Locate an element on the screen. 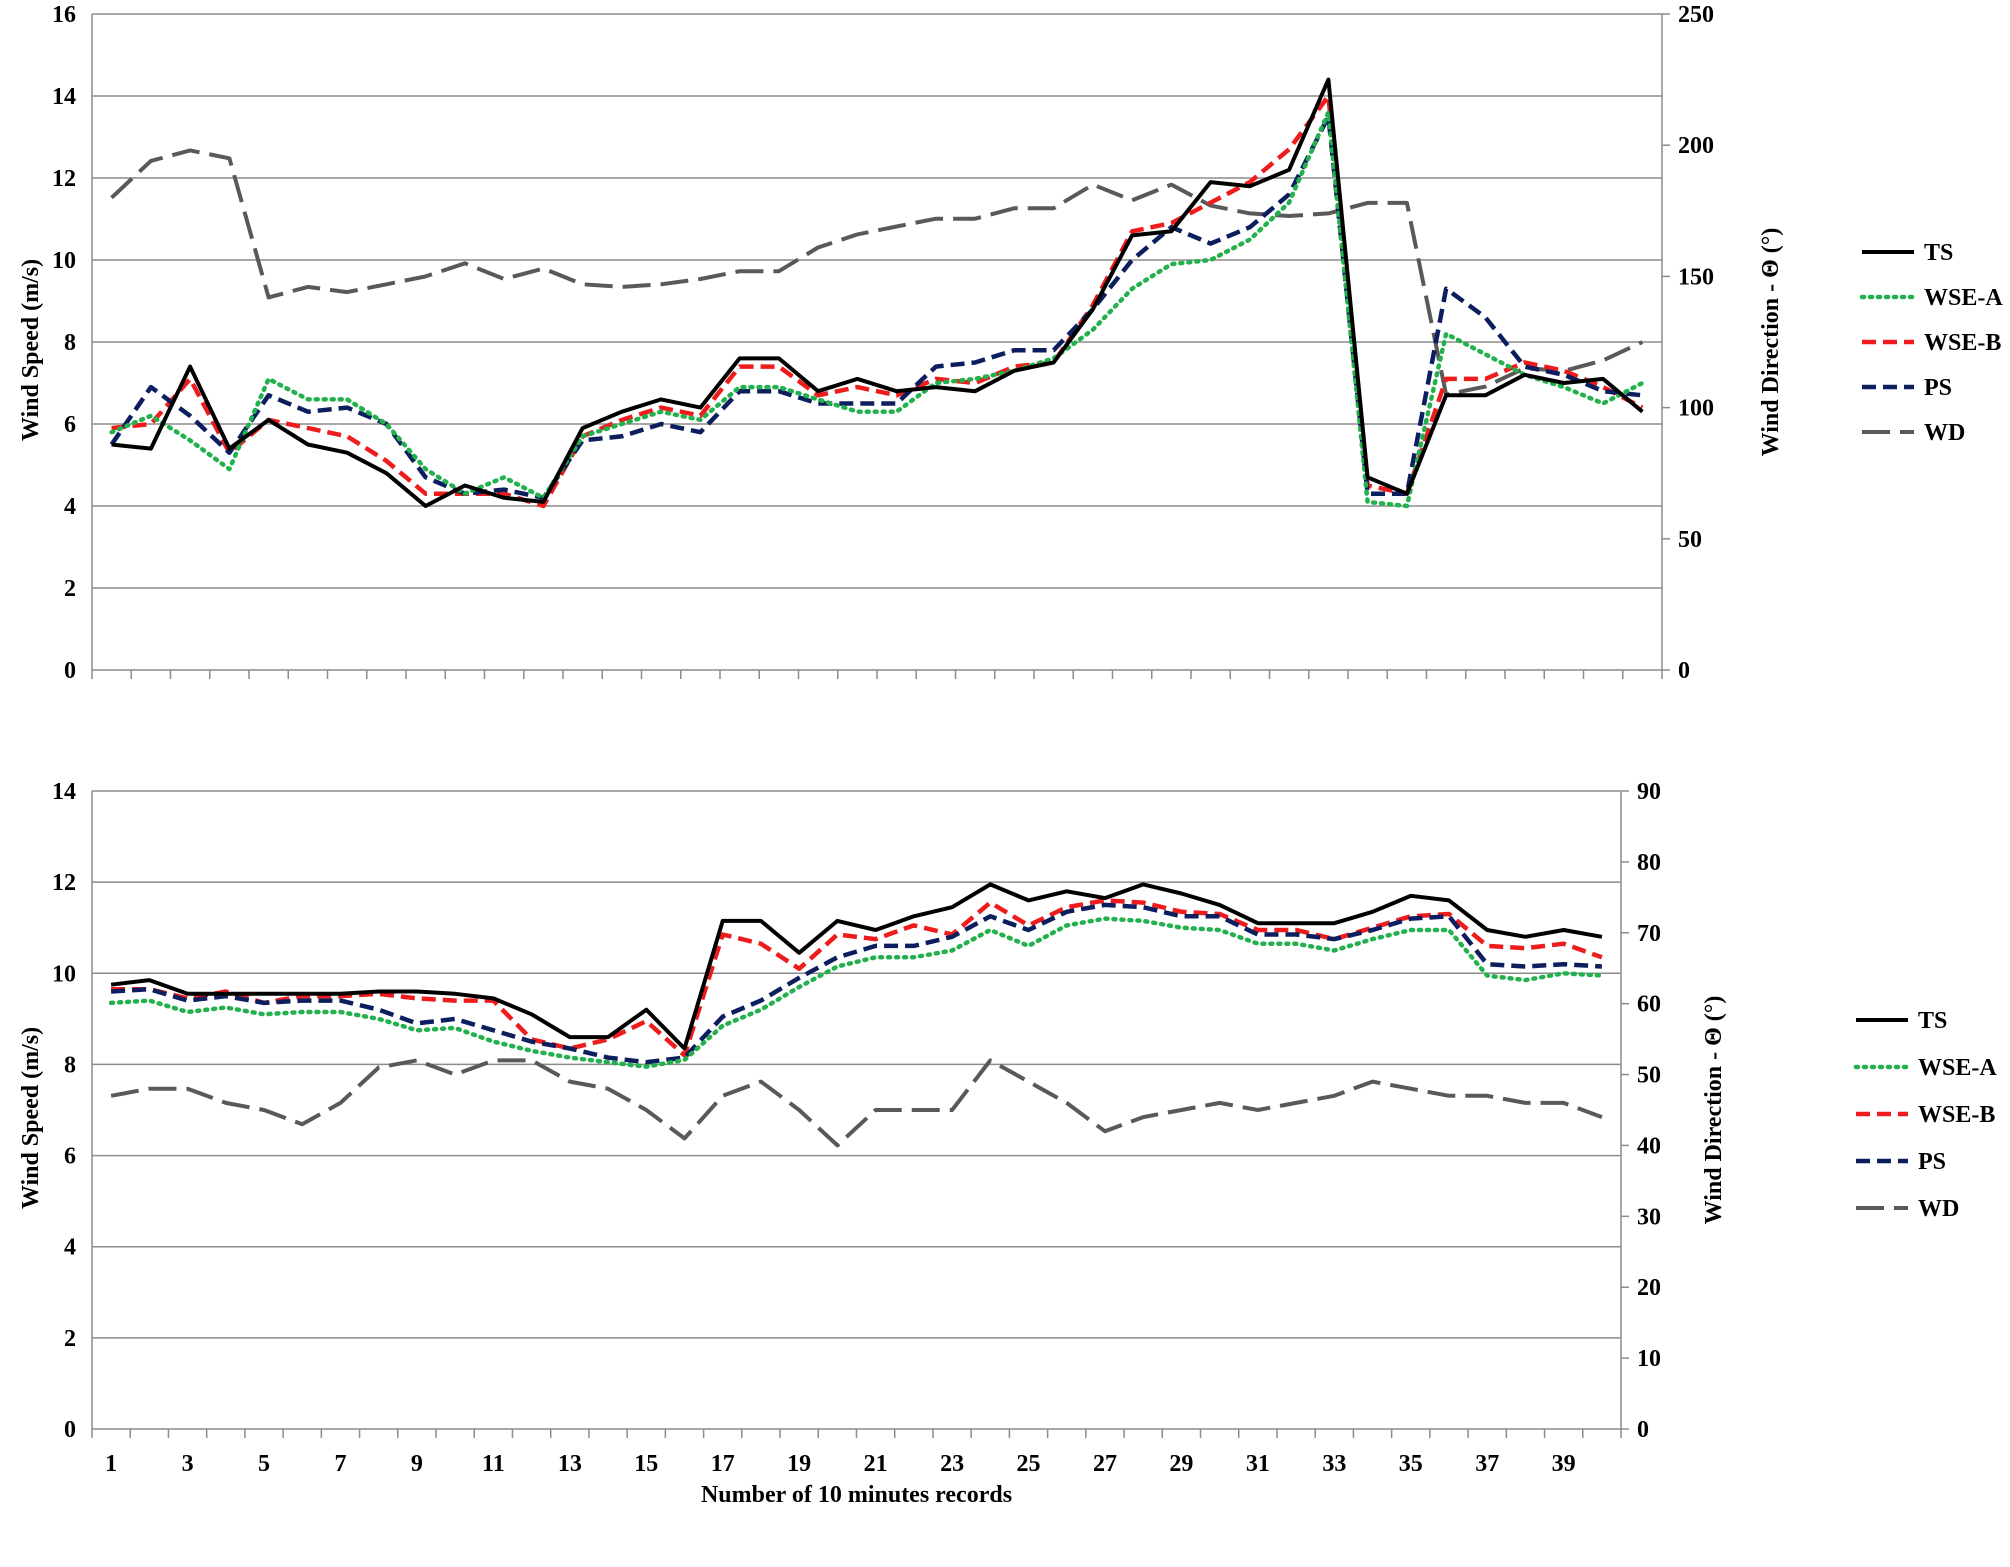 The width and height of the screenshot is (2010, 1567). y2-tick-label: 200 is located at coordinates (1696, 146).